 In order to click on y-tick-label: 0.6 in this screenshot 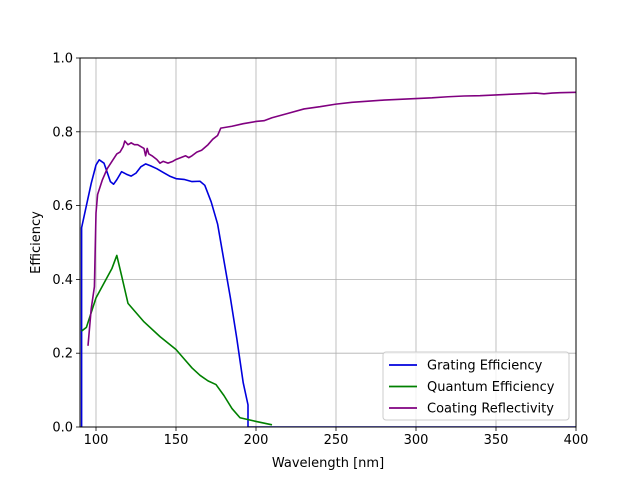, I will do `click(62, 206)`.